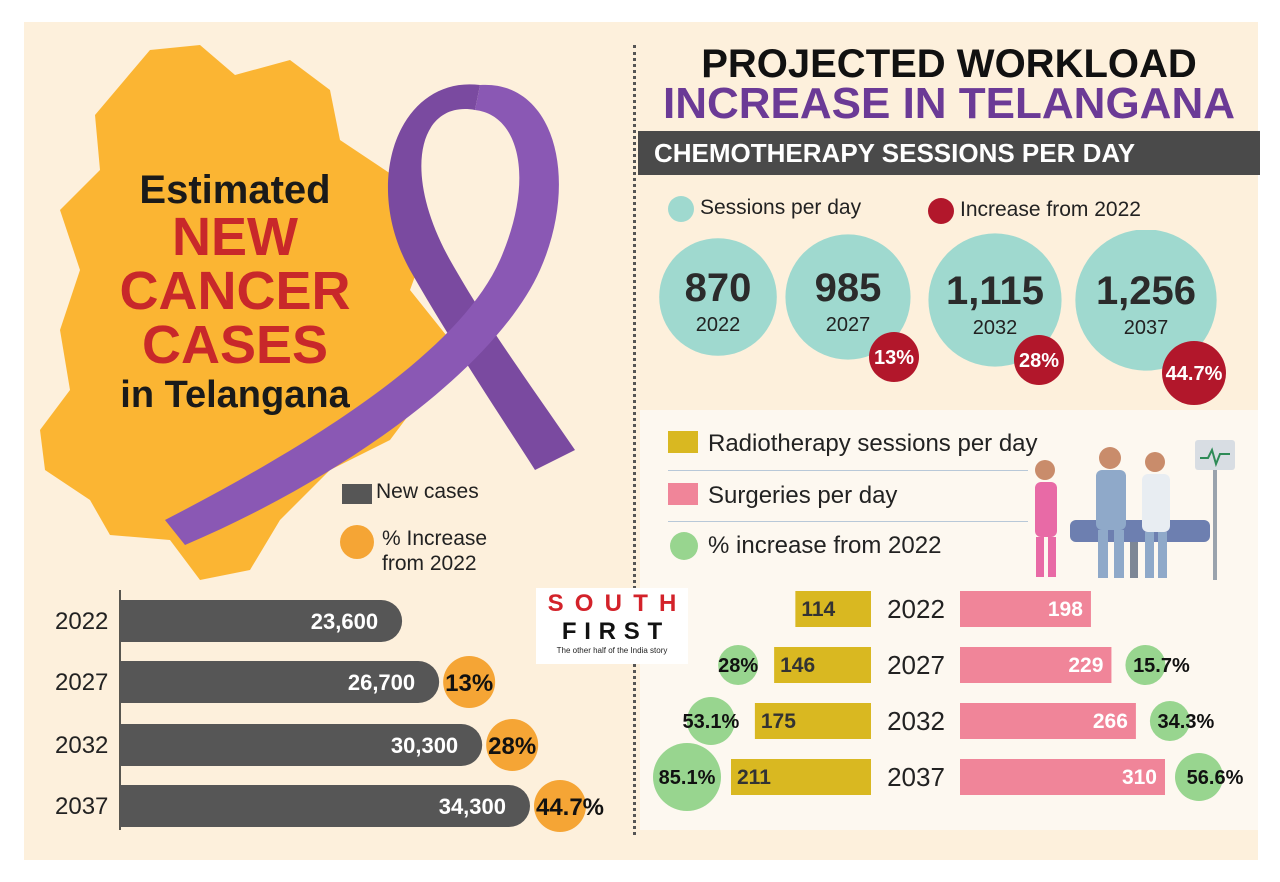  I want to click on radio-value-label: 211, so click(754, 777).